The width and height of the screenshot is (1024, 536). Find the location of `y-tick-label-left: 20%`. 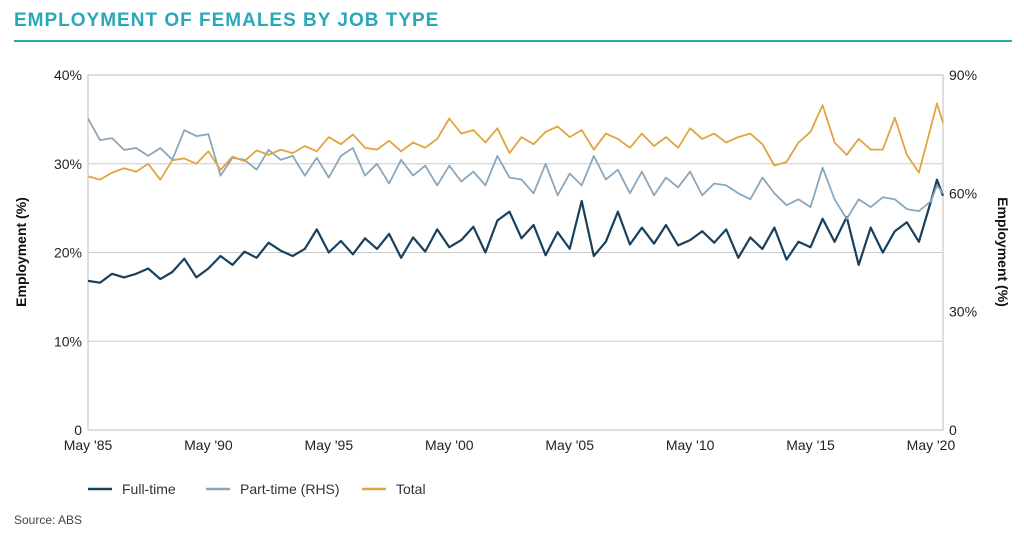

y-tick-label-left: 20% is located at coordinates (68, 253).